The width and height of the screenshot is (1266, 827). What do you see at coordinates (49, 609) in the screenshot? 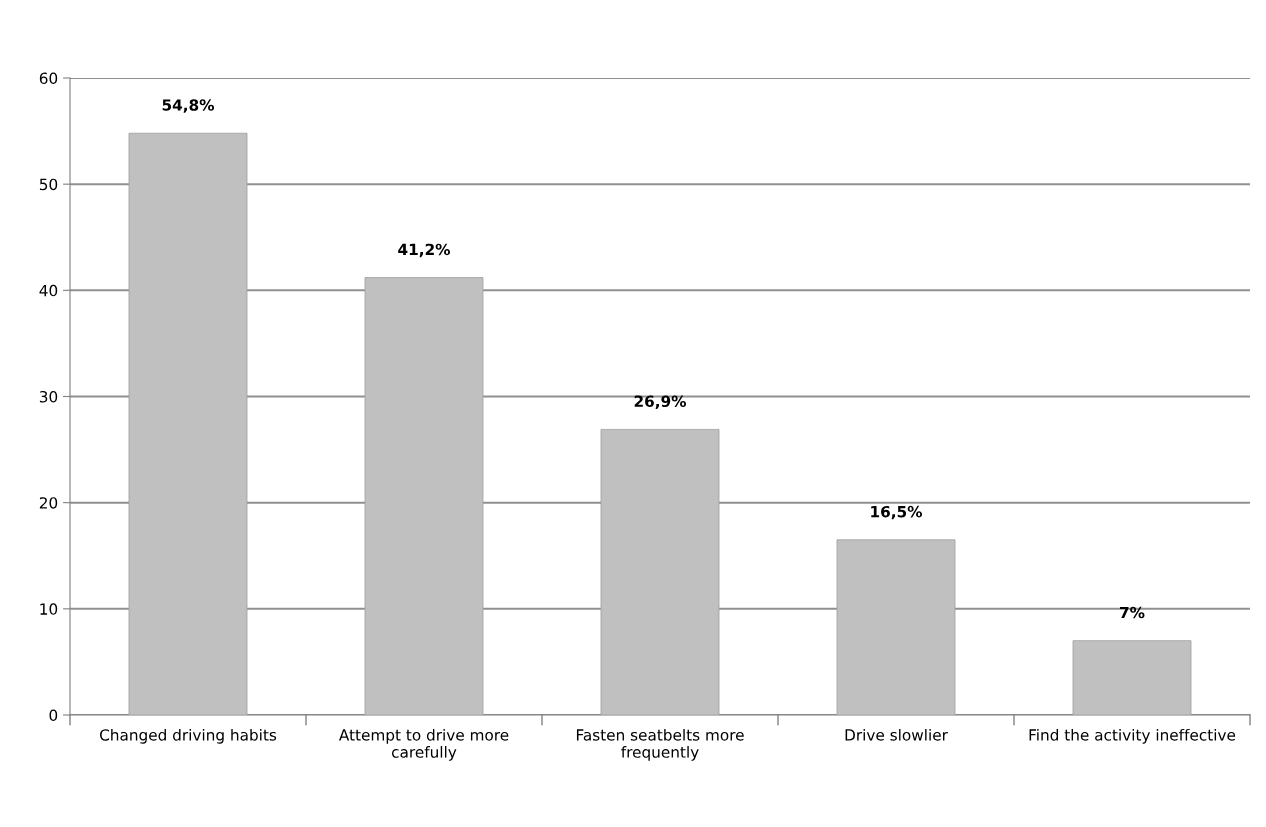
I see `y-tick-label: 10` at bounding box center [49, 609].